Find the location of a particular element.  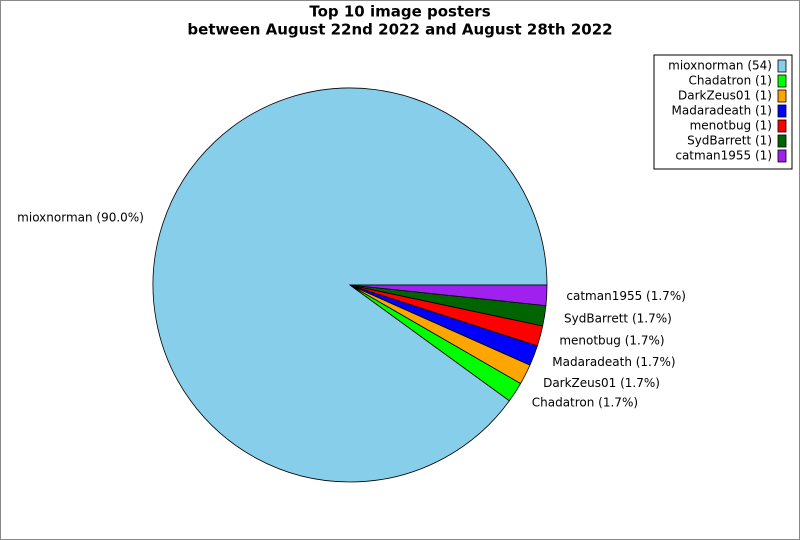

slice-label: mioxnorman (90.0%) is located at coordinates (80, 218).